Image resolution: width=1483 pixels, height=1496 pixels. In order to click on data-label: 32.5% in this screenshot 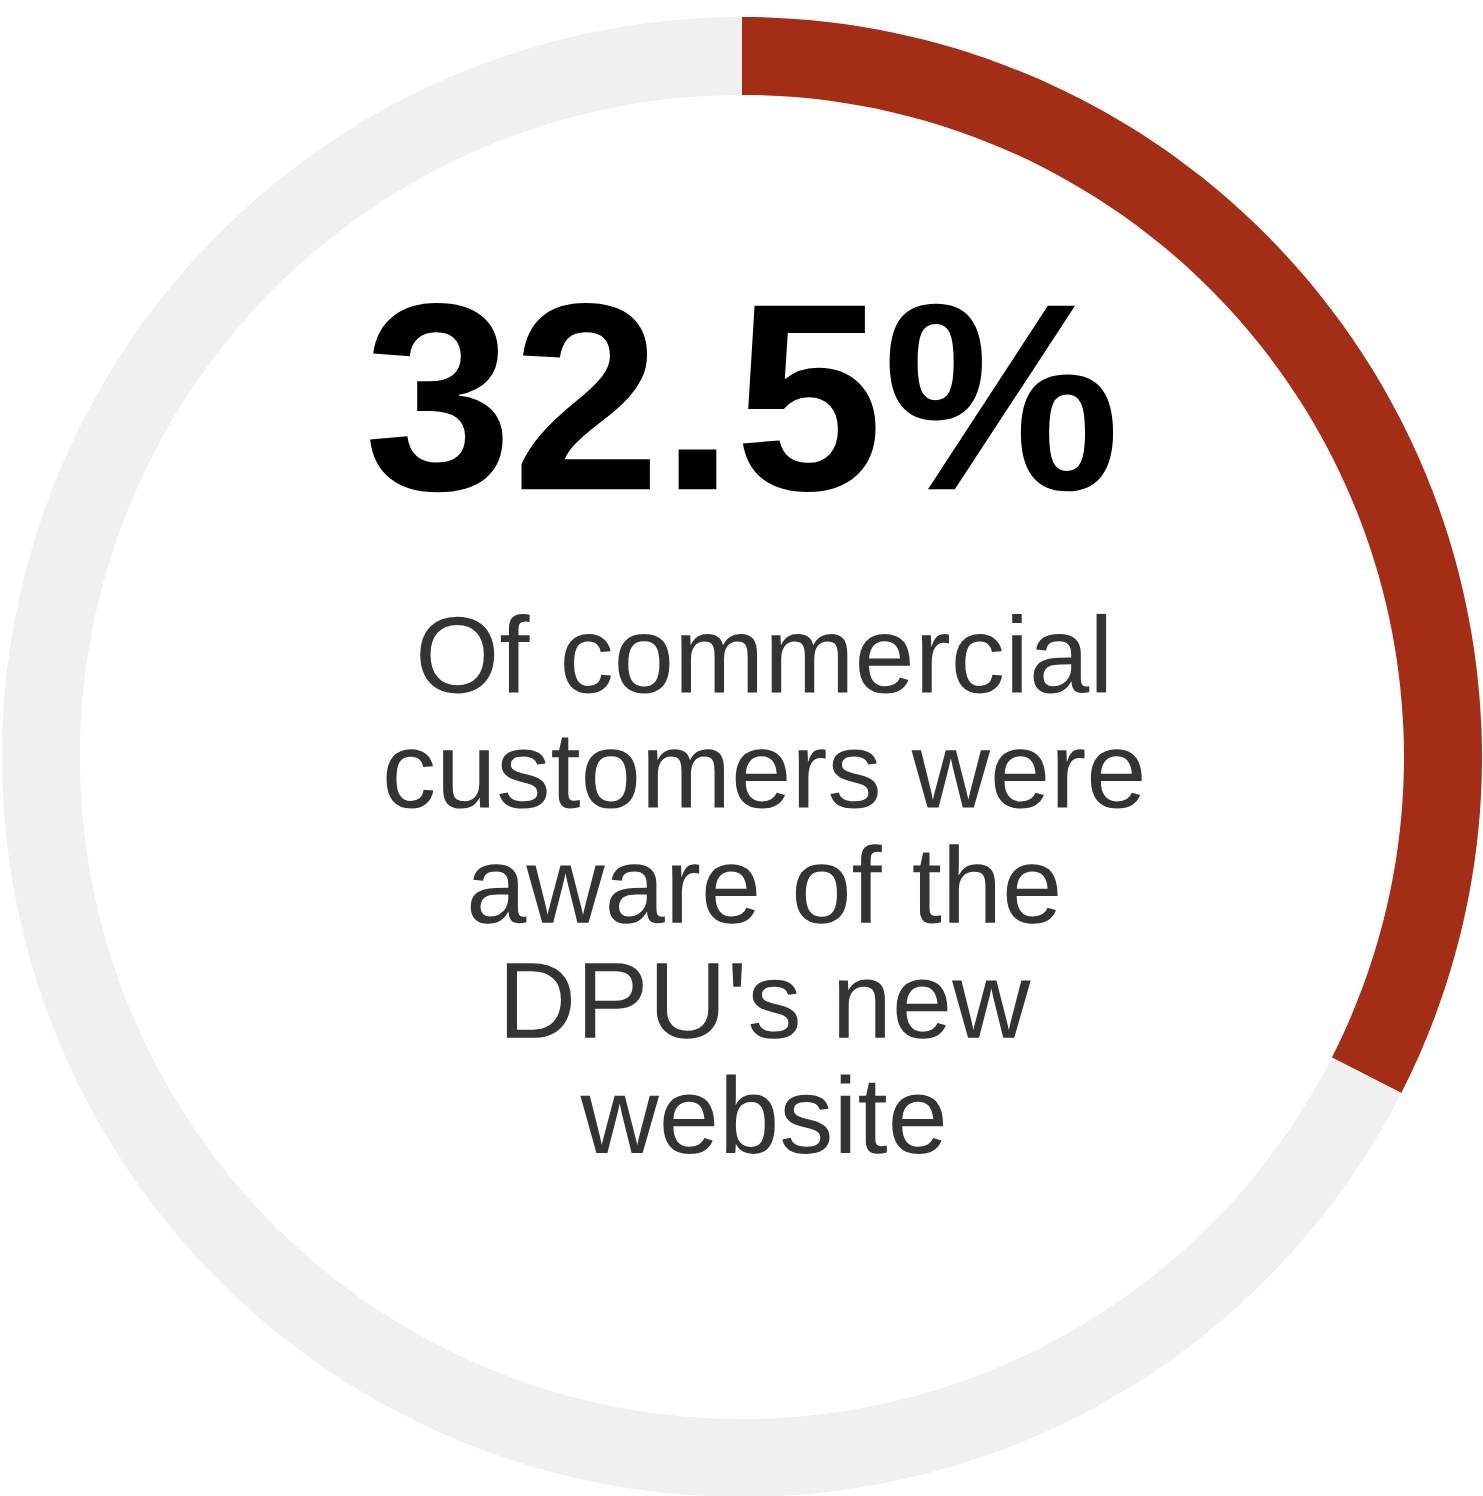, I will do `click(742, 398)`.